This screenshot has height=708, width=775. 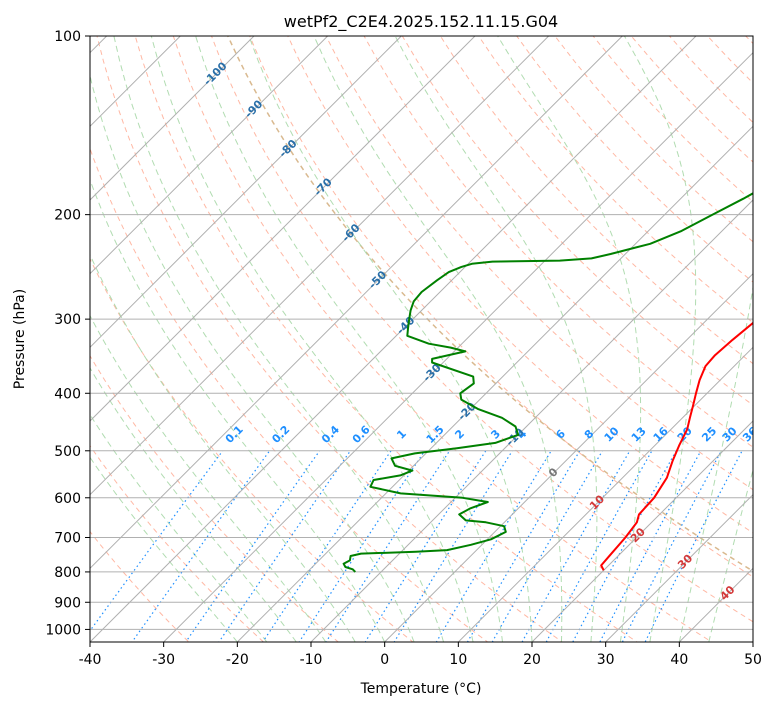 I want to click on y-tick-label: 700, so click(x=67, y=539).